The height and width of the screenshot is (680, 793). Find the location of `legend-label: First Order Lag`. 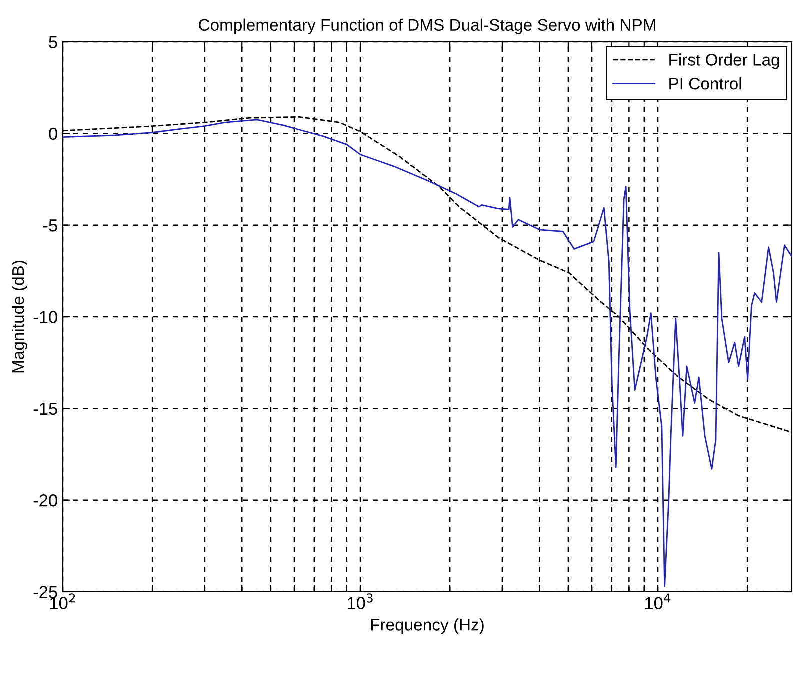

legend-label: First Order Lag is located at coordinates (725, 62).